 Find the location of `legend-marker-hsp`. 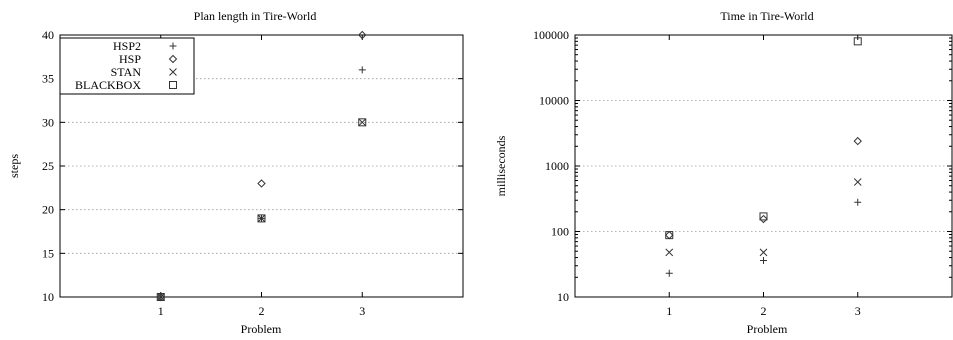

legend-marker-hsp is located at coordinates (173, 59).